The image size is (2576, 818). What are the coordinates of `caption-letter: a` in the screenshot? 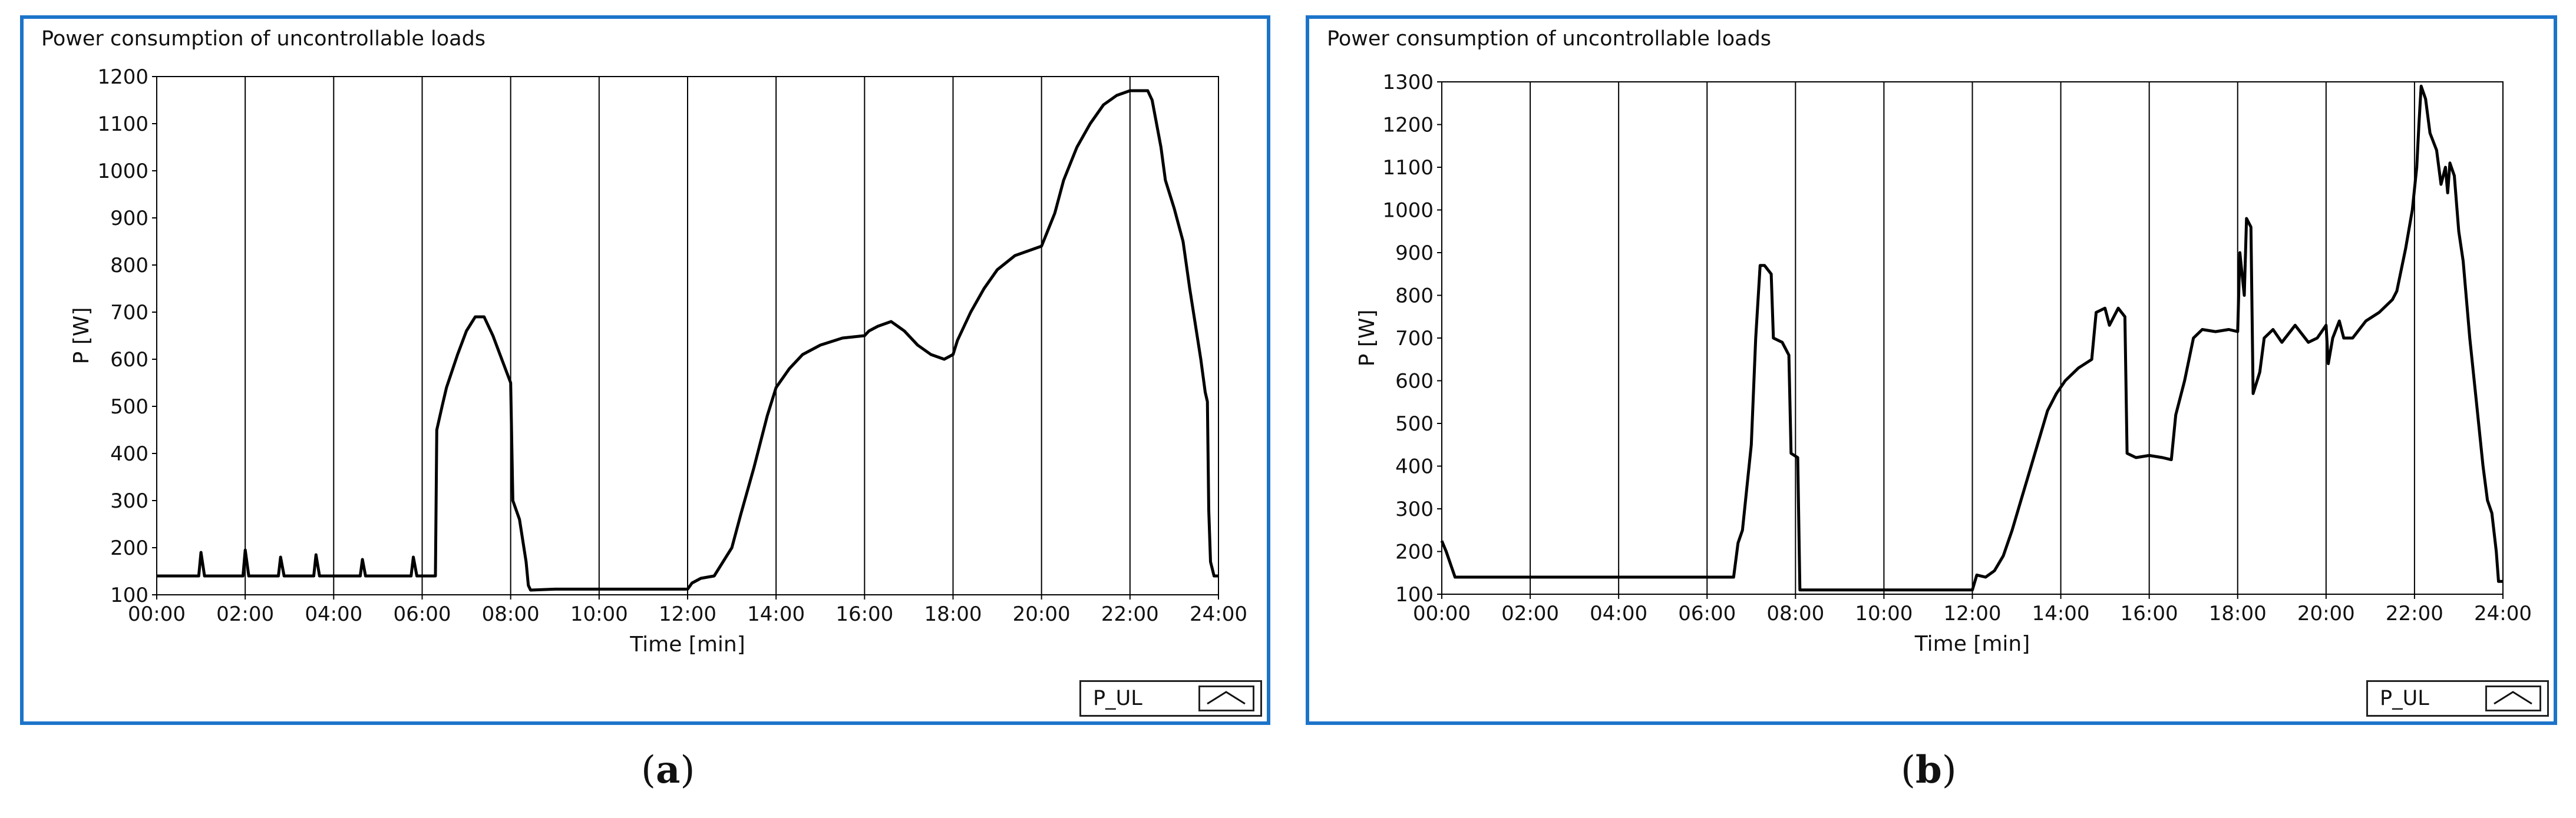 It's located at (668, 770).